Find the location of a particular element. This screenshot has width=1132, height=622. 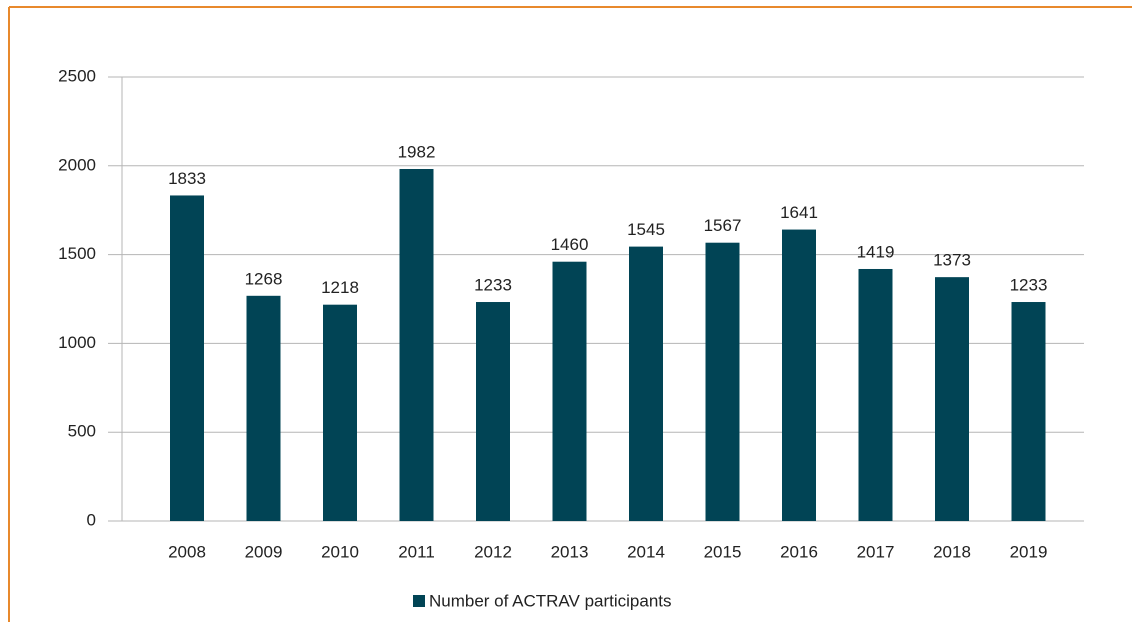

x-tick-label: 2017 is located at coordinates (876, 551).